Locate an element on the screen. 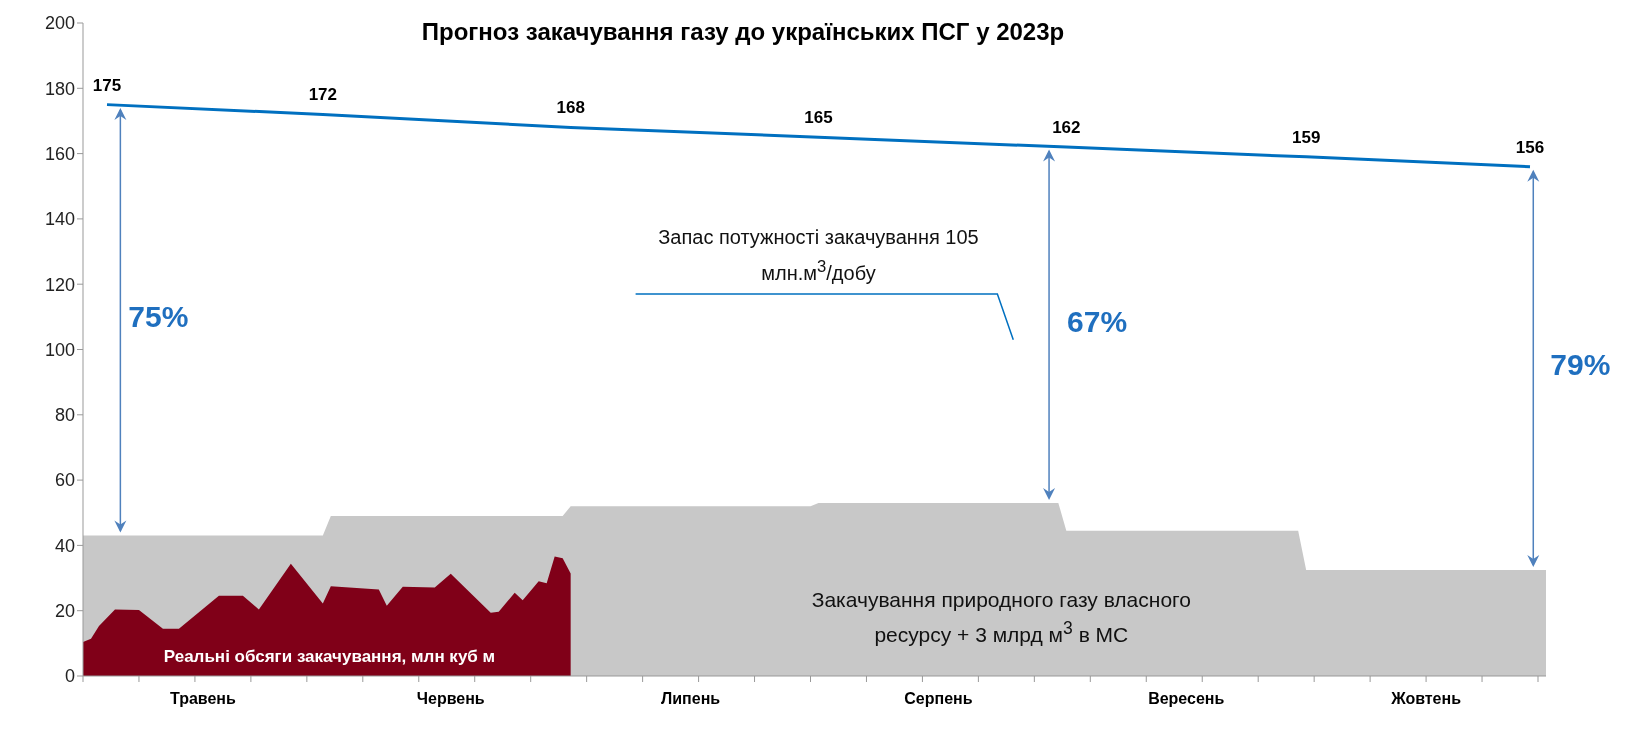 This screenshot has width=1625, height=746. data-label: 165 is located at coordinates (818, 118).